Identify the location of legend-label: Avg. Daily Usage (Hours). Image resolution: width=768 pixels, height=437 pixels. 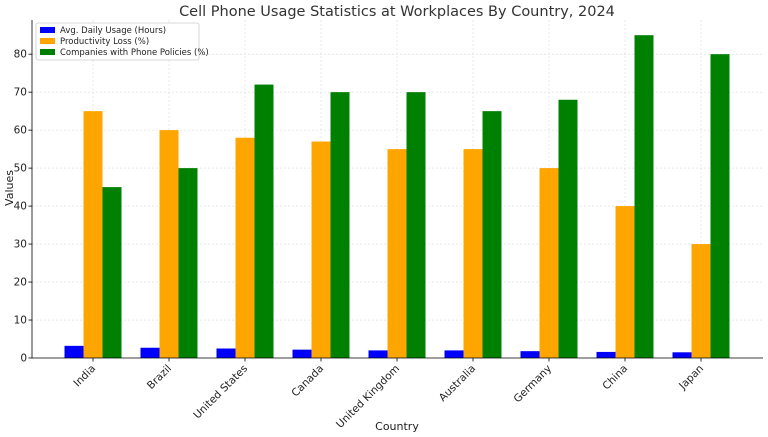
(113, 31).